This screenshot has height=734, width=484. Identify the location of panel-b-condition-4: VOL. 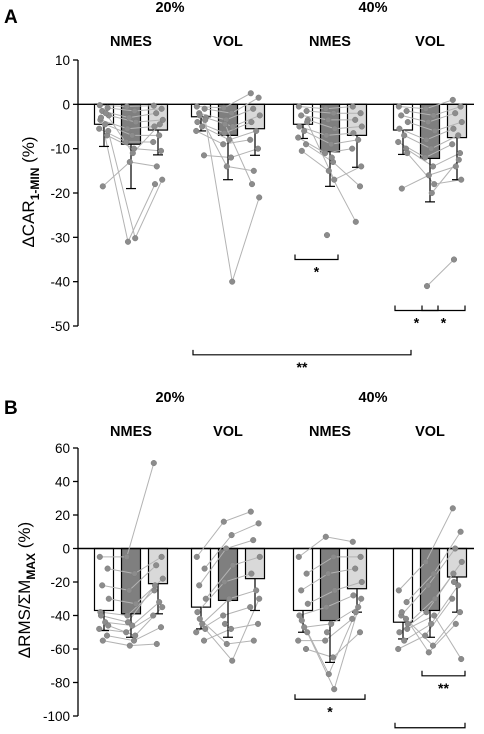
(430, 432).